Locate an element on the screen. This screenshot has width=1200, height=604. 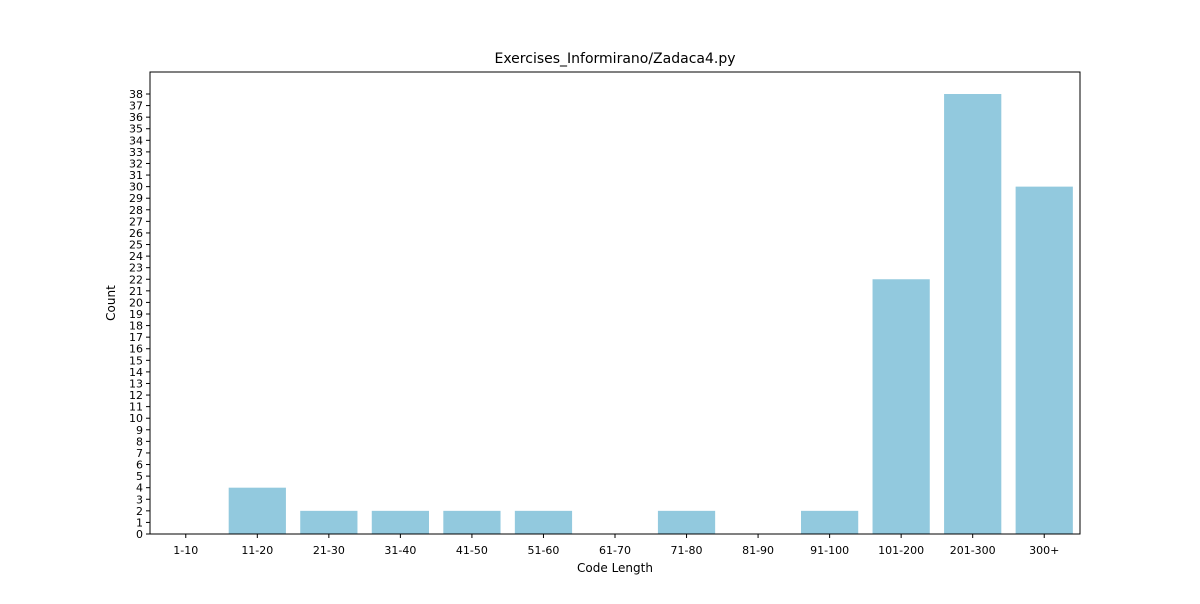
y-tick-label: 7 is located at coordinates (139, 453).